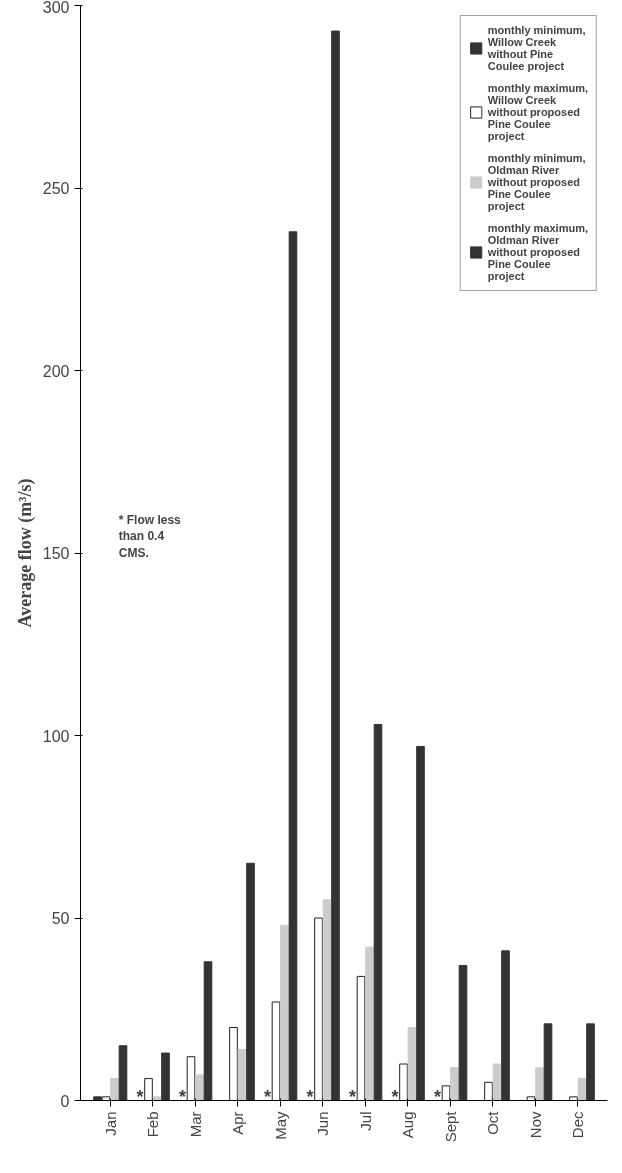 Image resolution: width=622 pixels, height=1173 pixels. I want to click on y-tick-label: 200, so click(56, 371).